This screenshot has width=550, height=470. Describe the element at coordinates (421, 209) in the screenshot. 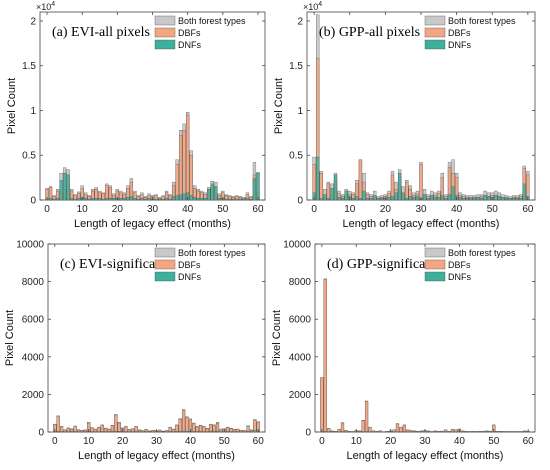

I see `x-tick-label: 30` at that location.